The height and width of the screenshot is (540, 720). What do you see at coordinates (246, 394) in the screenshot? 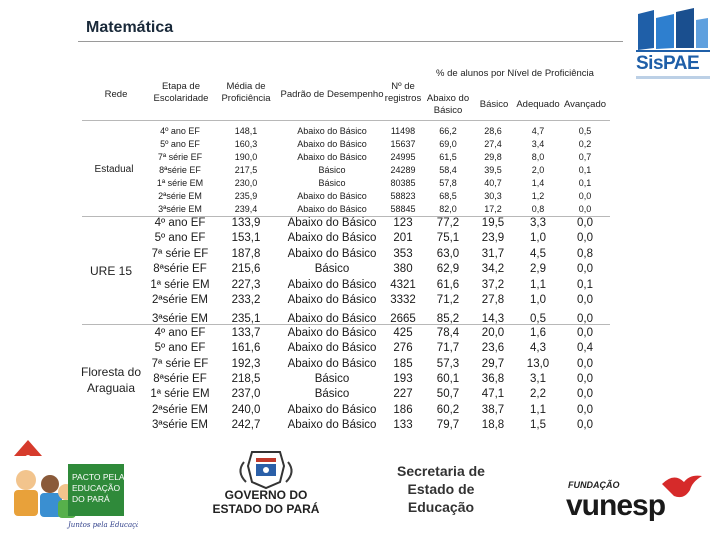
I see `cell-media: 237,0` at bounding box center [246, 394].